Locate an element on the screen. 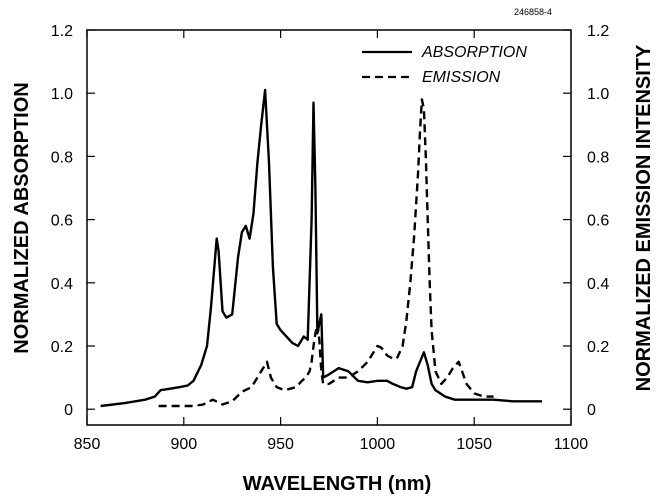  legend-absorption-label: ABSORPTION is located at coordinates (474, 52).